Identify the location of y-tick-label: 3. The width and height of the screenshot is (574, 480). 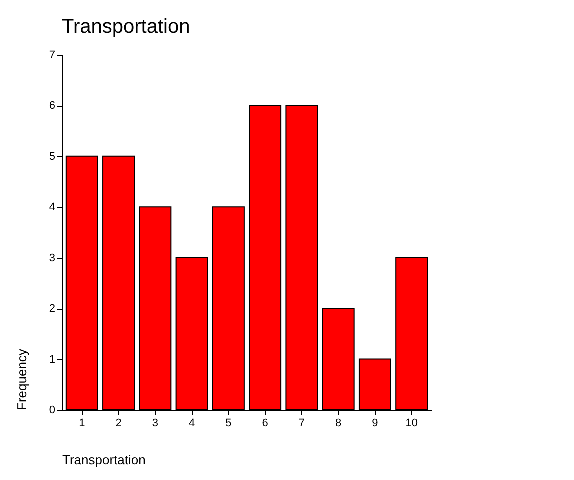
(52, 258).